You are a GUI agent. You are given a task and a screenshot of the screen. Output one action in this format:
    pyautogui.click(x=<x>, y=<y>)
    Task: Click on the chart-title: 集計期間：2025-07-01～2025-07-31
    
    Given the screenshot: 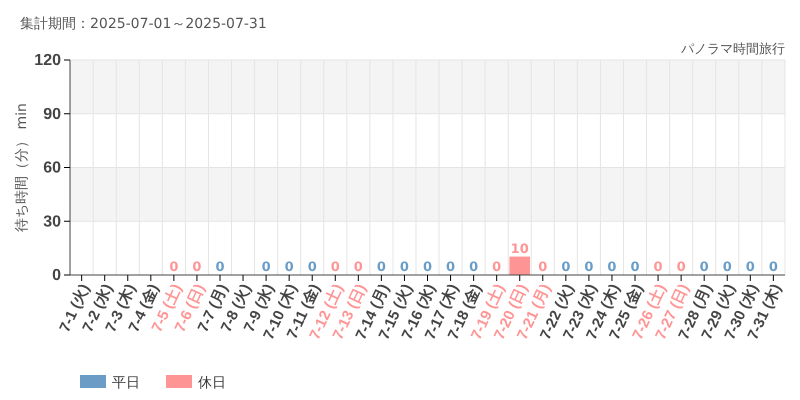 What is the action you would take?
    pyautogui.click(x=143, y=24)
    